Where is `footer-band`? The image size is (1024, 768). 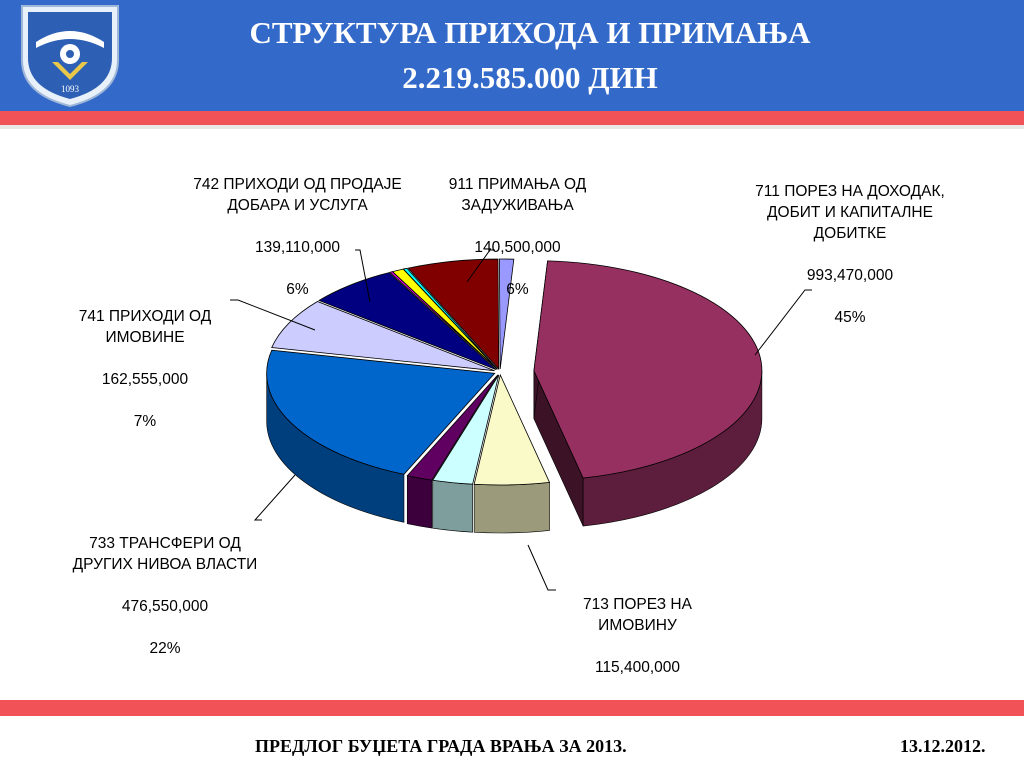 footer-band is located at coordinates (512, 742).